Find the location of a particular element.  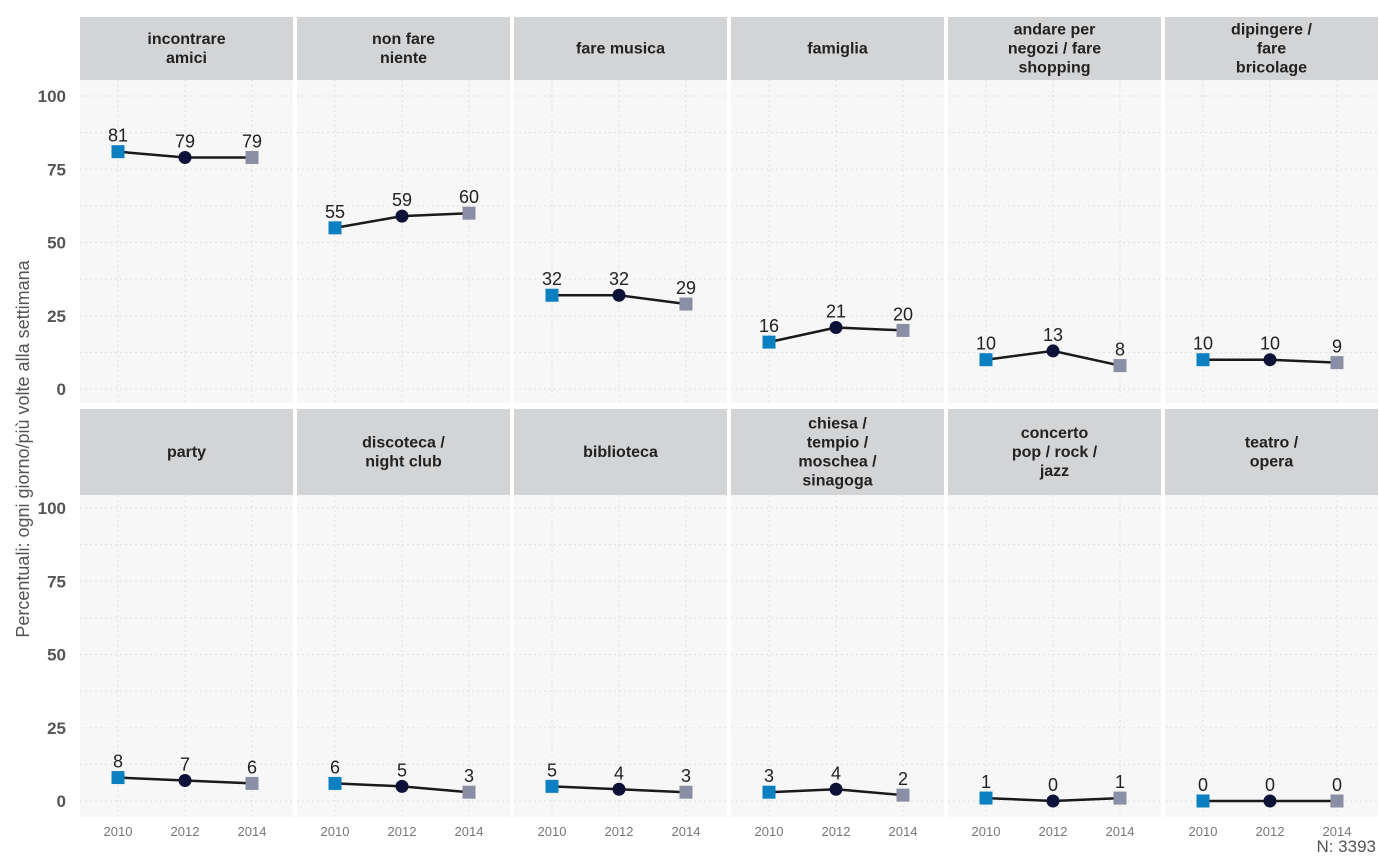

facet-8-strip is located at coordinates (403, 452).